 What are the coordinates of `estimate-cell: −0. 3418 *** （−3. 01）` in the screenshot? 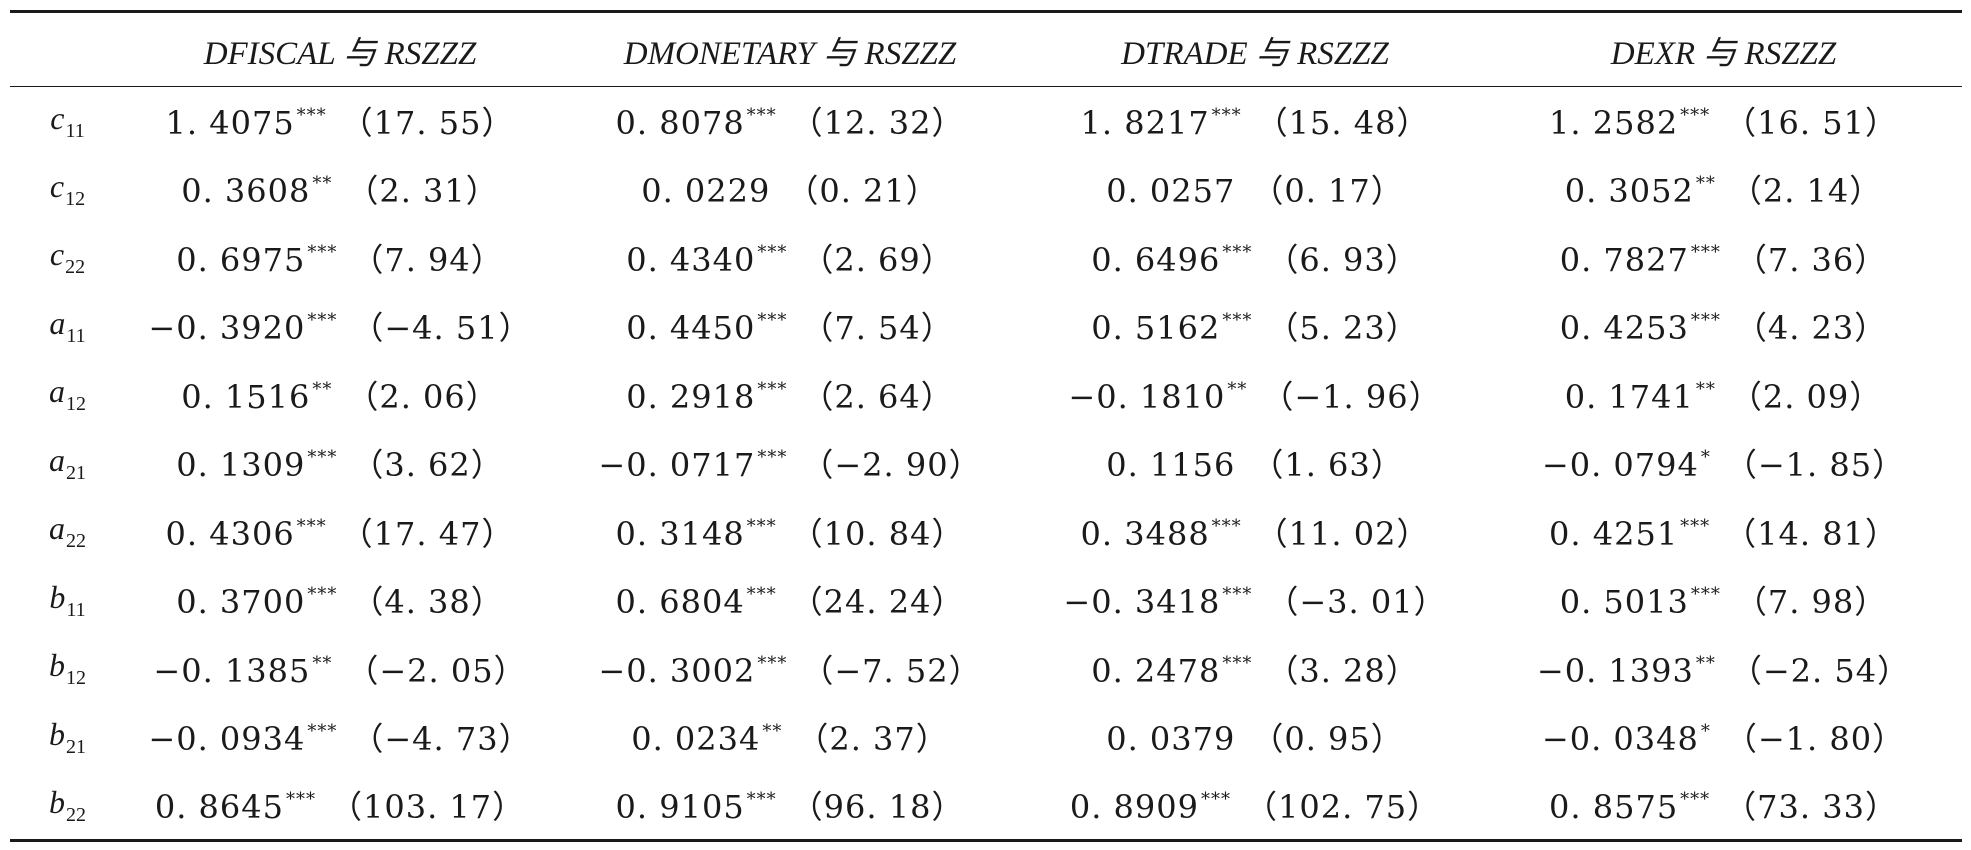 It's located at (1255, 600).